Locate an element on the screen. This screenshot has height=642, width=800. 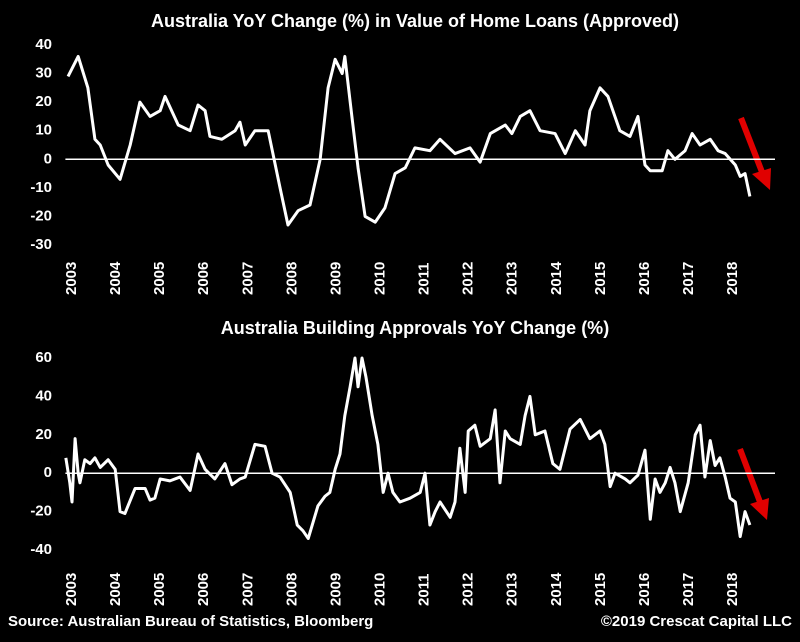
copyright: ©2019 Crescat Capital LLC is located at coordinates (696, 621).